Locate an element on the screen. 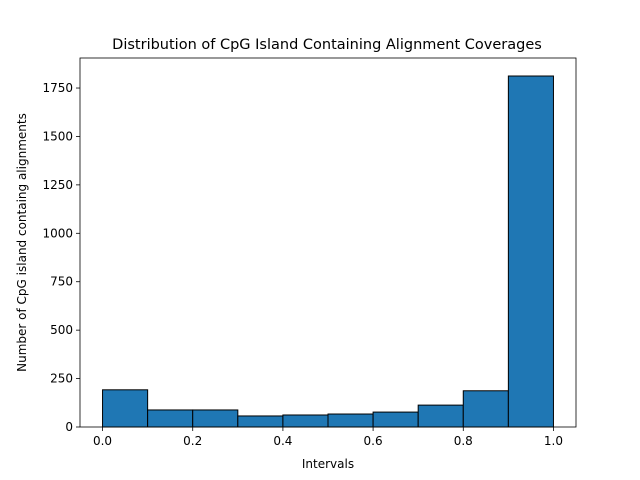 The image size is (640, 480). x-tick-label-4: 0.8 is located at coordinates (463, 441).